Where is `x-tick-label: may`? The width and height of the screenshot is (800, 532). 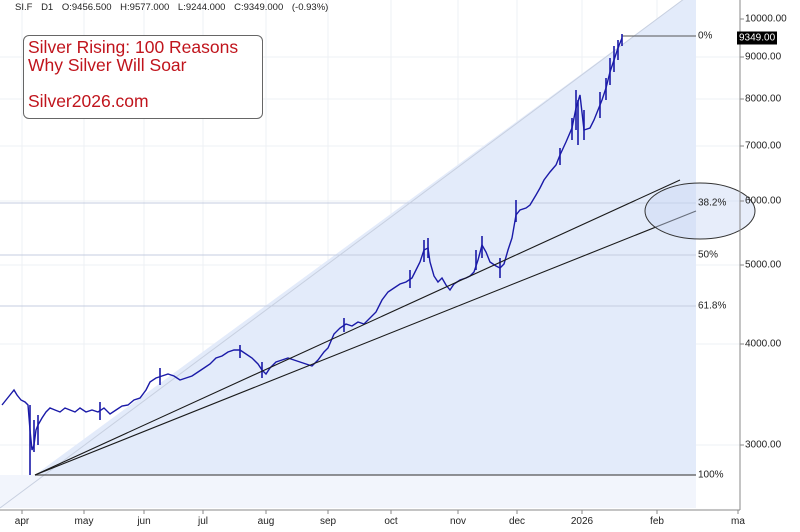 x-tick-label: may is located at coordinates (84, 521).